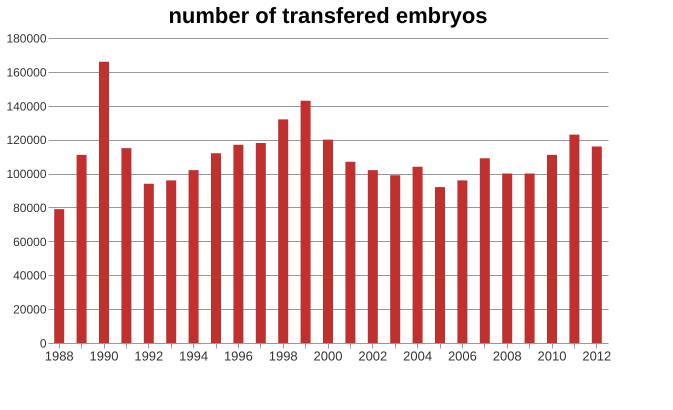  I want to click on x-tick-label: 2000, so click(328, 356).